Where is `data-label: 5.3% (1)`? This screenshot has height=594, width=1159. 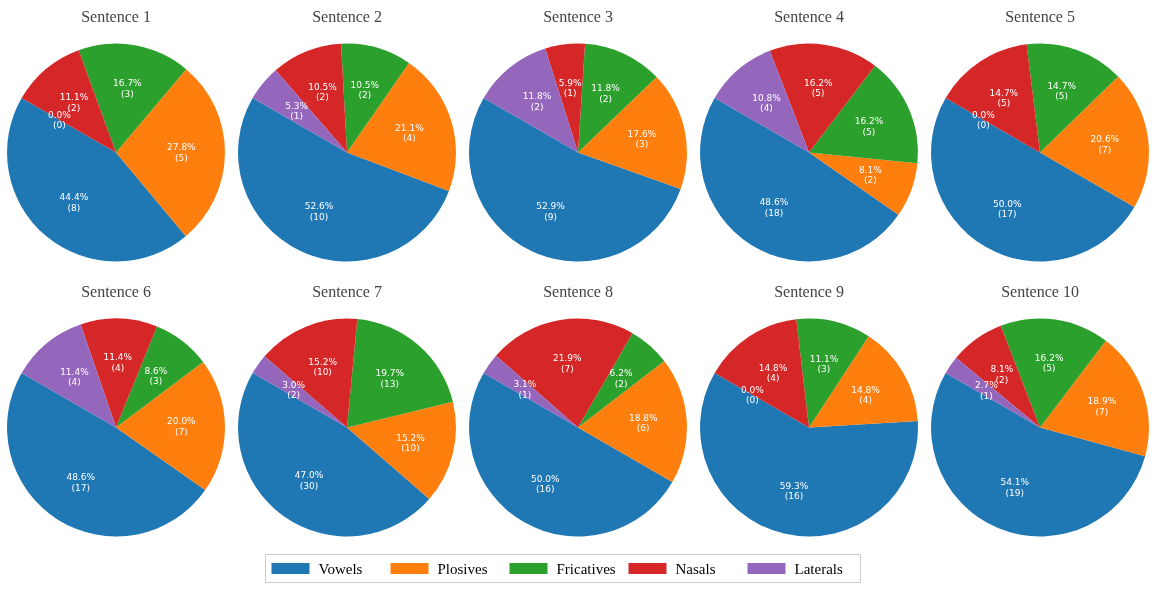
data-label: 5.3% (1) is located at coordinates (297, 111).